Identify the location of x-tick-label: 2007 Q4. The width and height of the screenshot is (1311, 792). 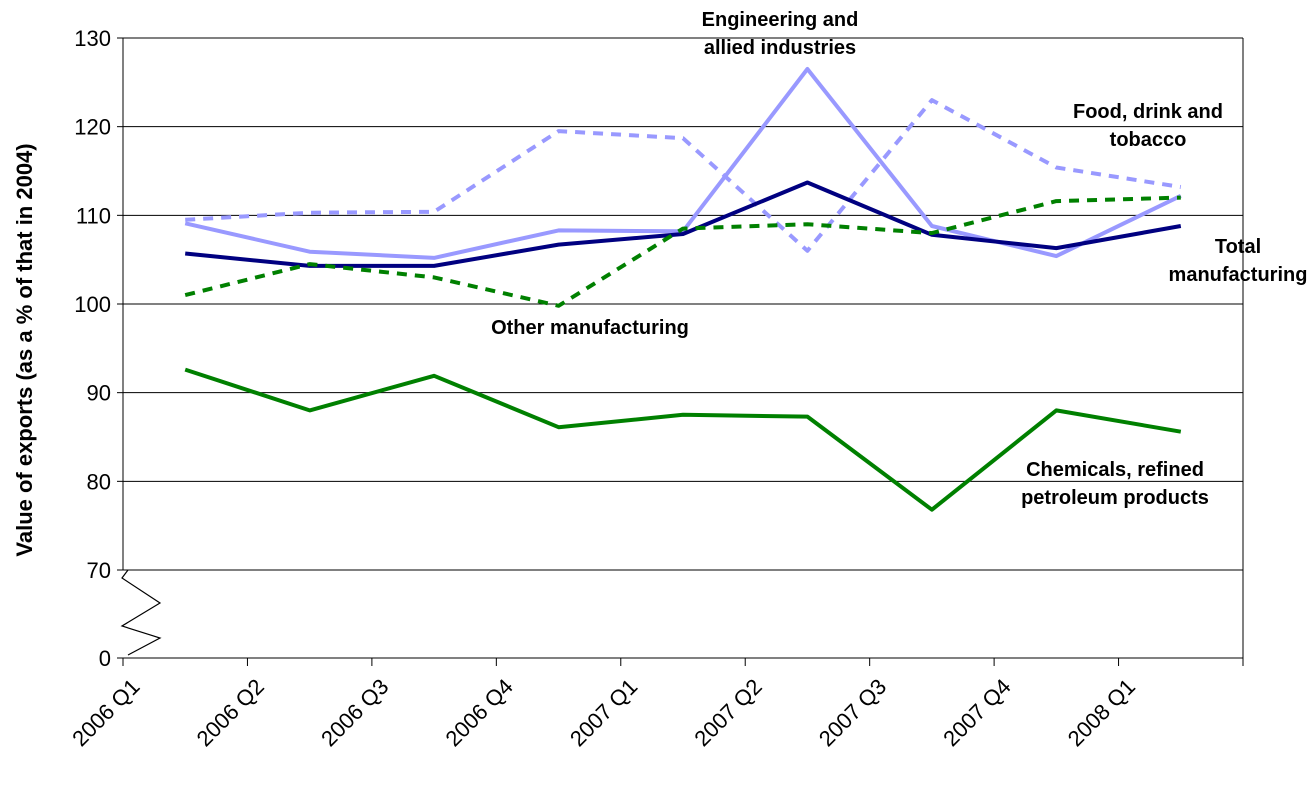
(976, 712).